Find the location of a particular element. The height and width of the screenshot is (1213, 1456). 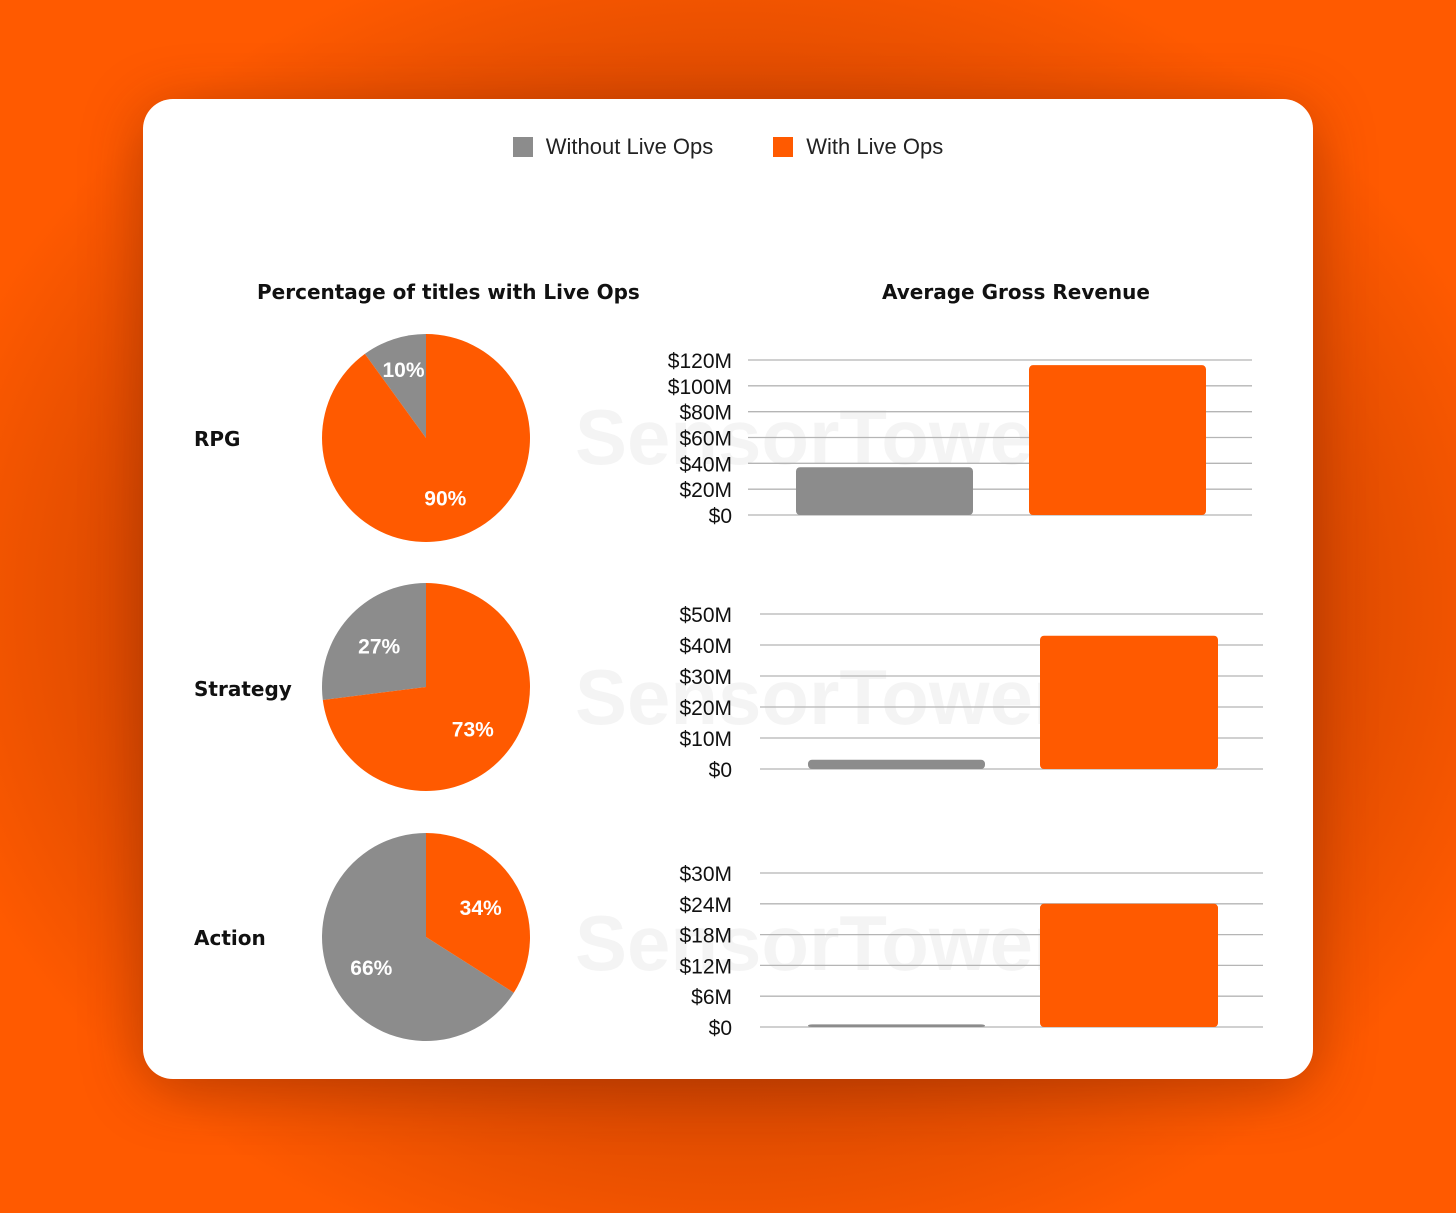

ytick-rpg-2: $40M is located at coordinates (705, 464).